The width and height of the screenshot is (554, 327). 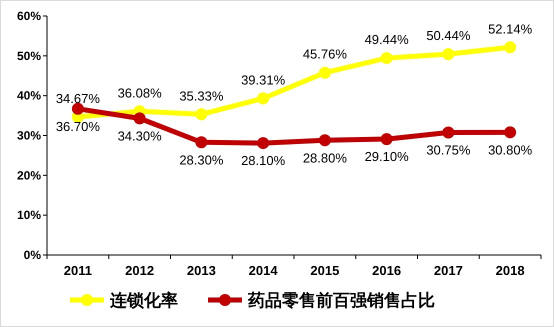 I want to click on x-tick-label: 2015, so click(x=325, y=270).